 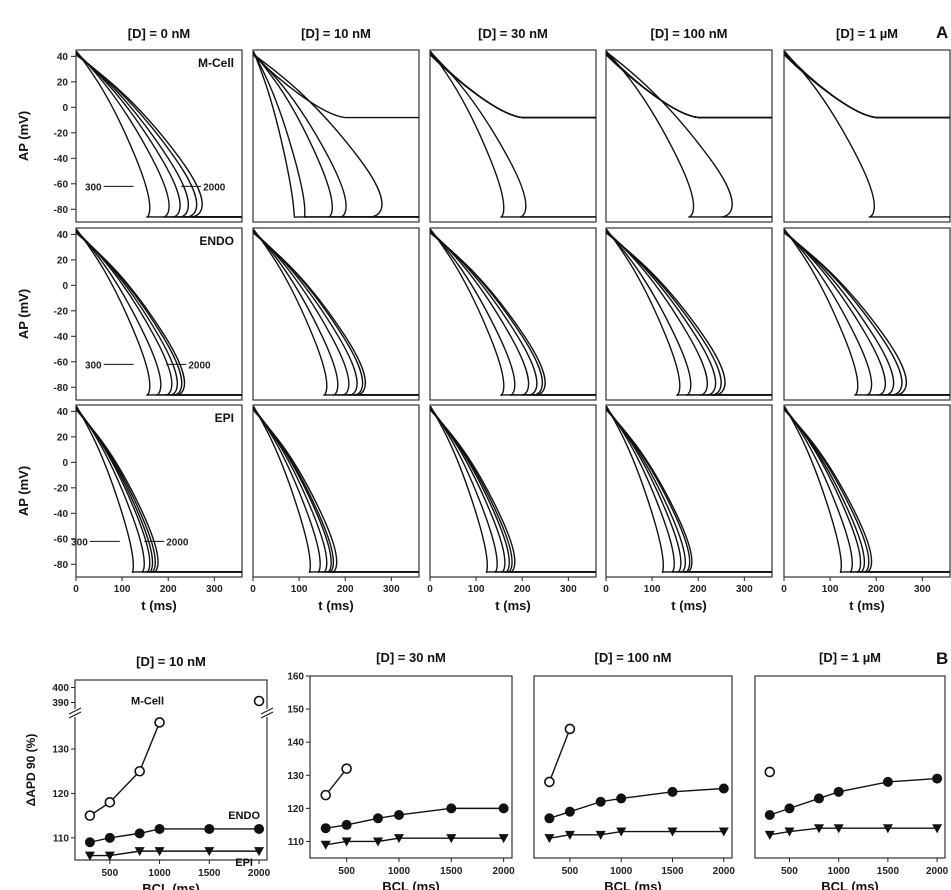 What do you see at coordinates (60, 703) in the screenshot?
I see `y-tick-label: 390` at bounding box center [60, 703].